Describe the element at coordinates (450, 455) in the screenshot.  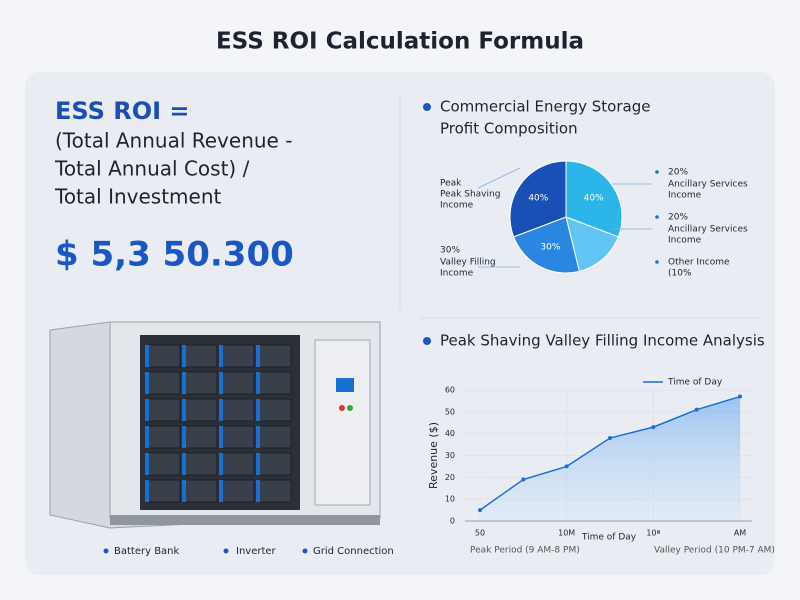
I see `y-tick-label: 30` at that location.